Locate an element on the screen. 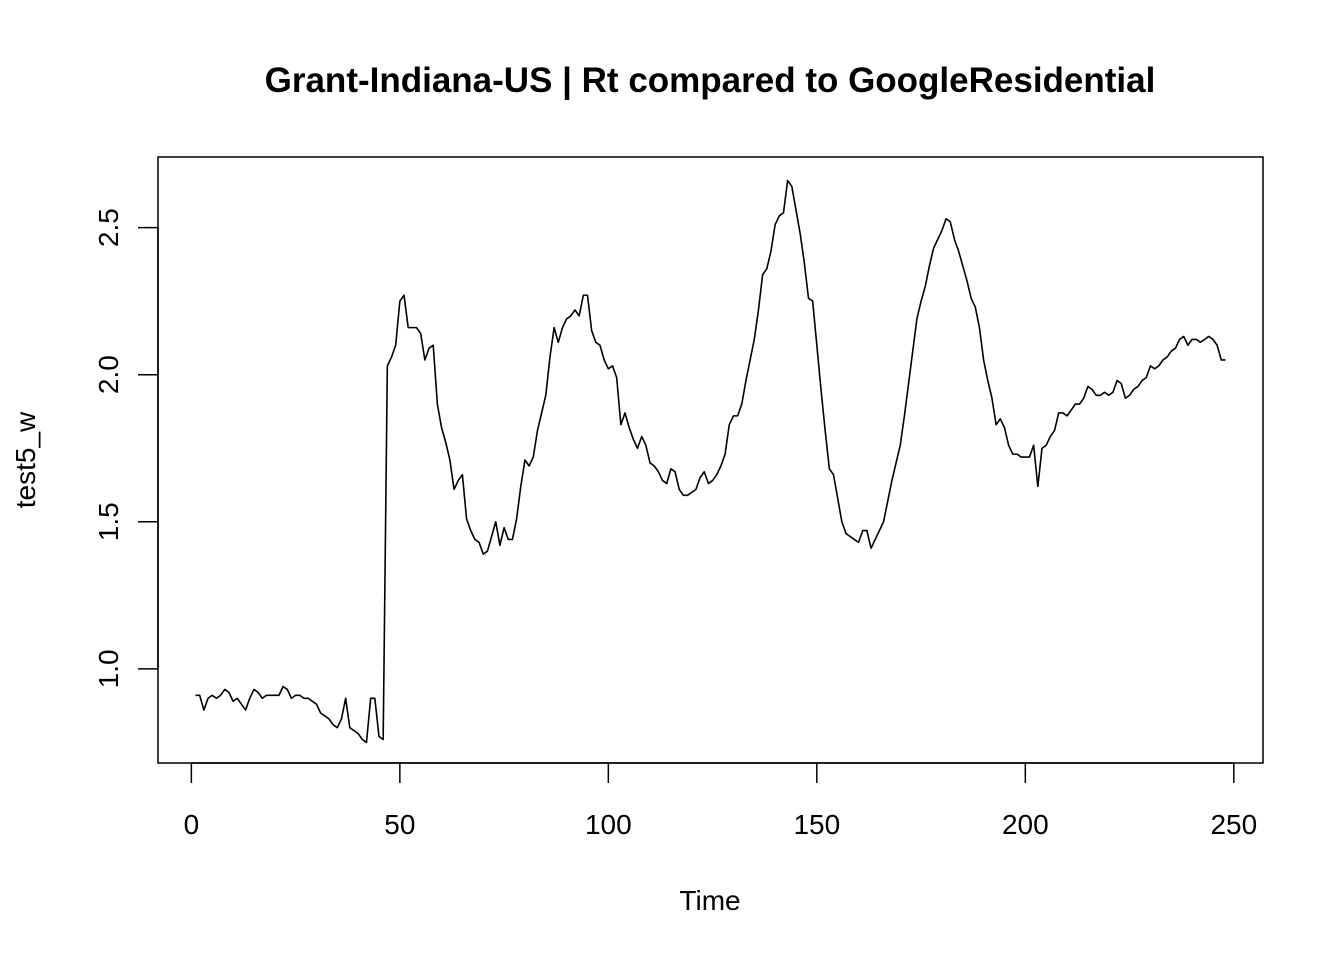 The image size is (1344, 960). x-tick-label: 0 is located at coordinates (192, 824).